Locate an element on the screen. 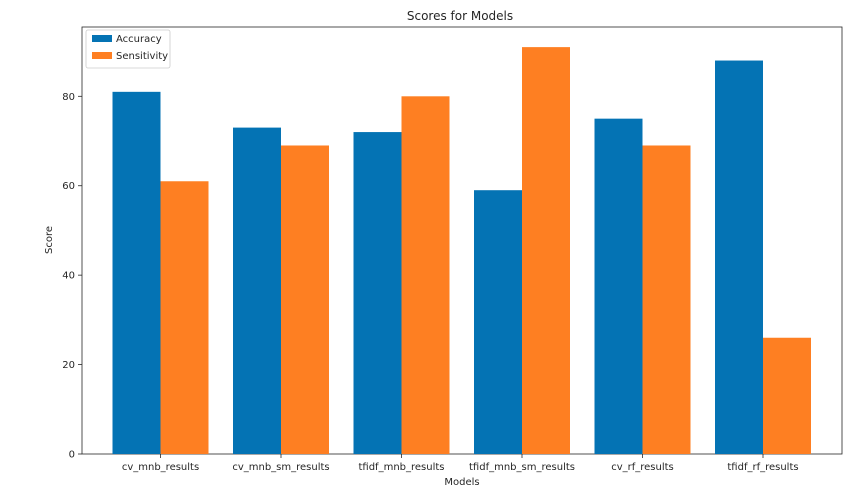 The image size is (868, 493). bar-accuracy-cv_mnb_results is located at coordinates (136, 272).